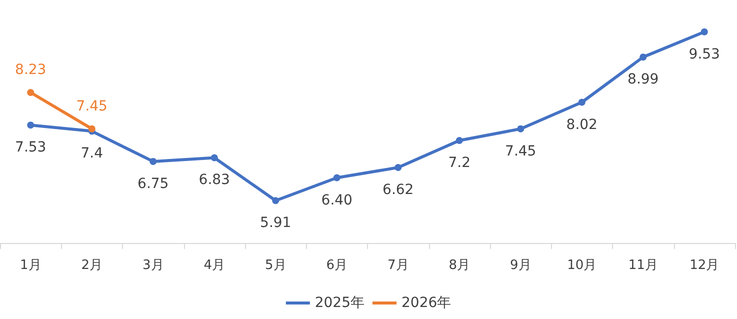 This screenshot has width=737, height=319. I want to click on x-tick-label: 2月, so click(92, 265).